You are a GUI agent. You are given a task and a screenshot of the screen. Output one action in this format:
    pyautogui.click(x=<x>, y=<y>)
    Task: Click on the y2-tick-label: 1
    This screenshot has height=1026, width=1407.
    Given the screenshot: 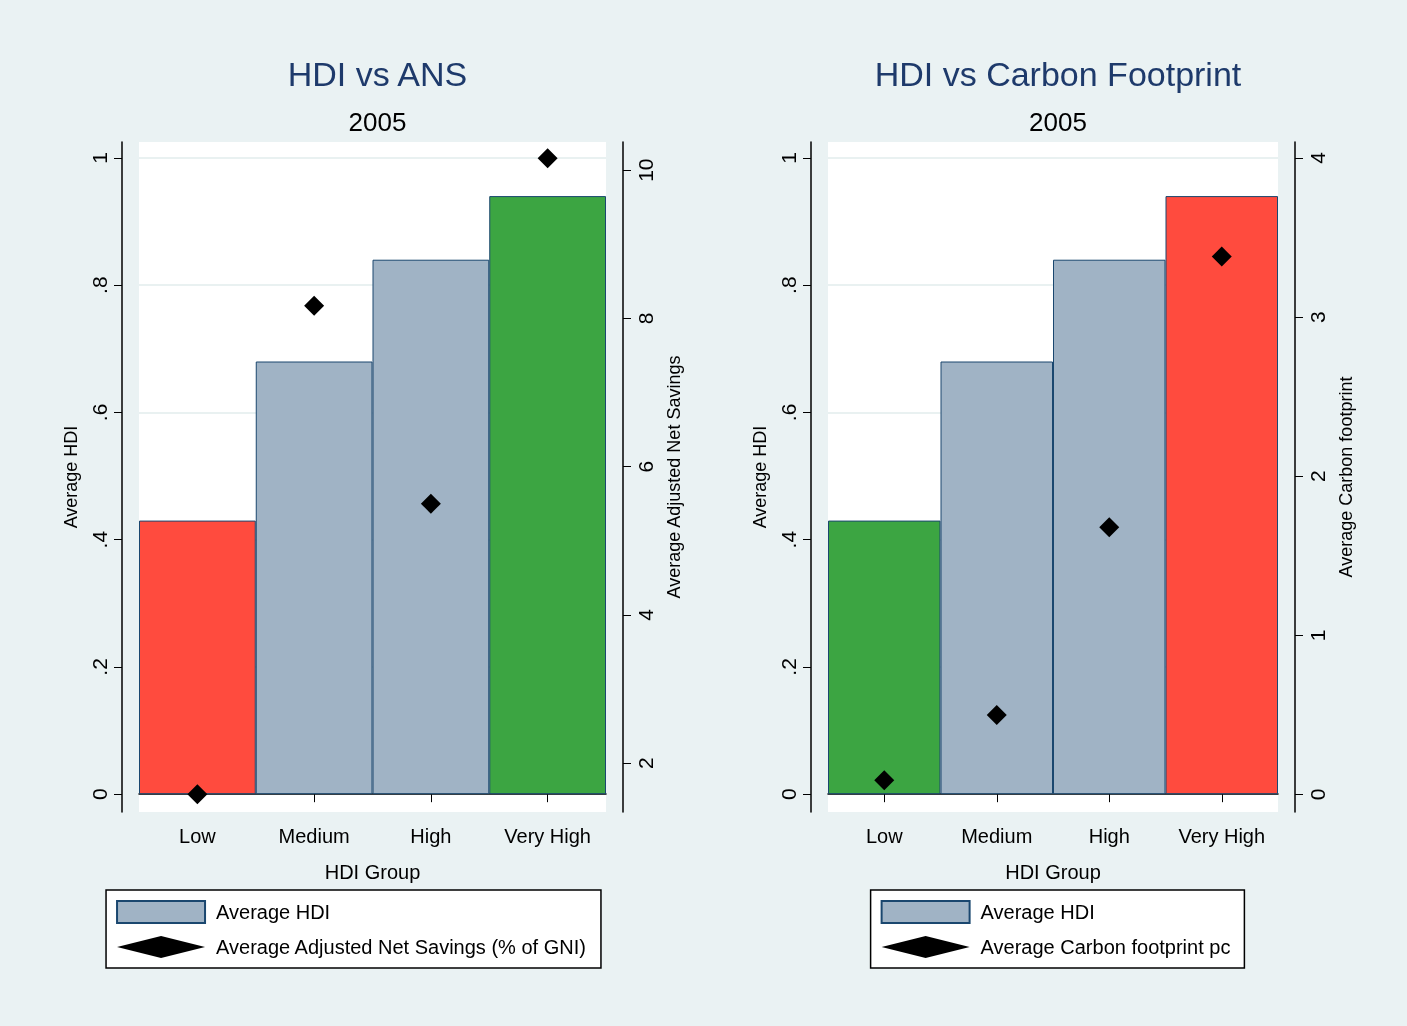 What is the action you would take?
    pyautogui.click(x=1317, y=635)
    